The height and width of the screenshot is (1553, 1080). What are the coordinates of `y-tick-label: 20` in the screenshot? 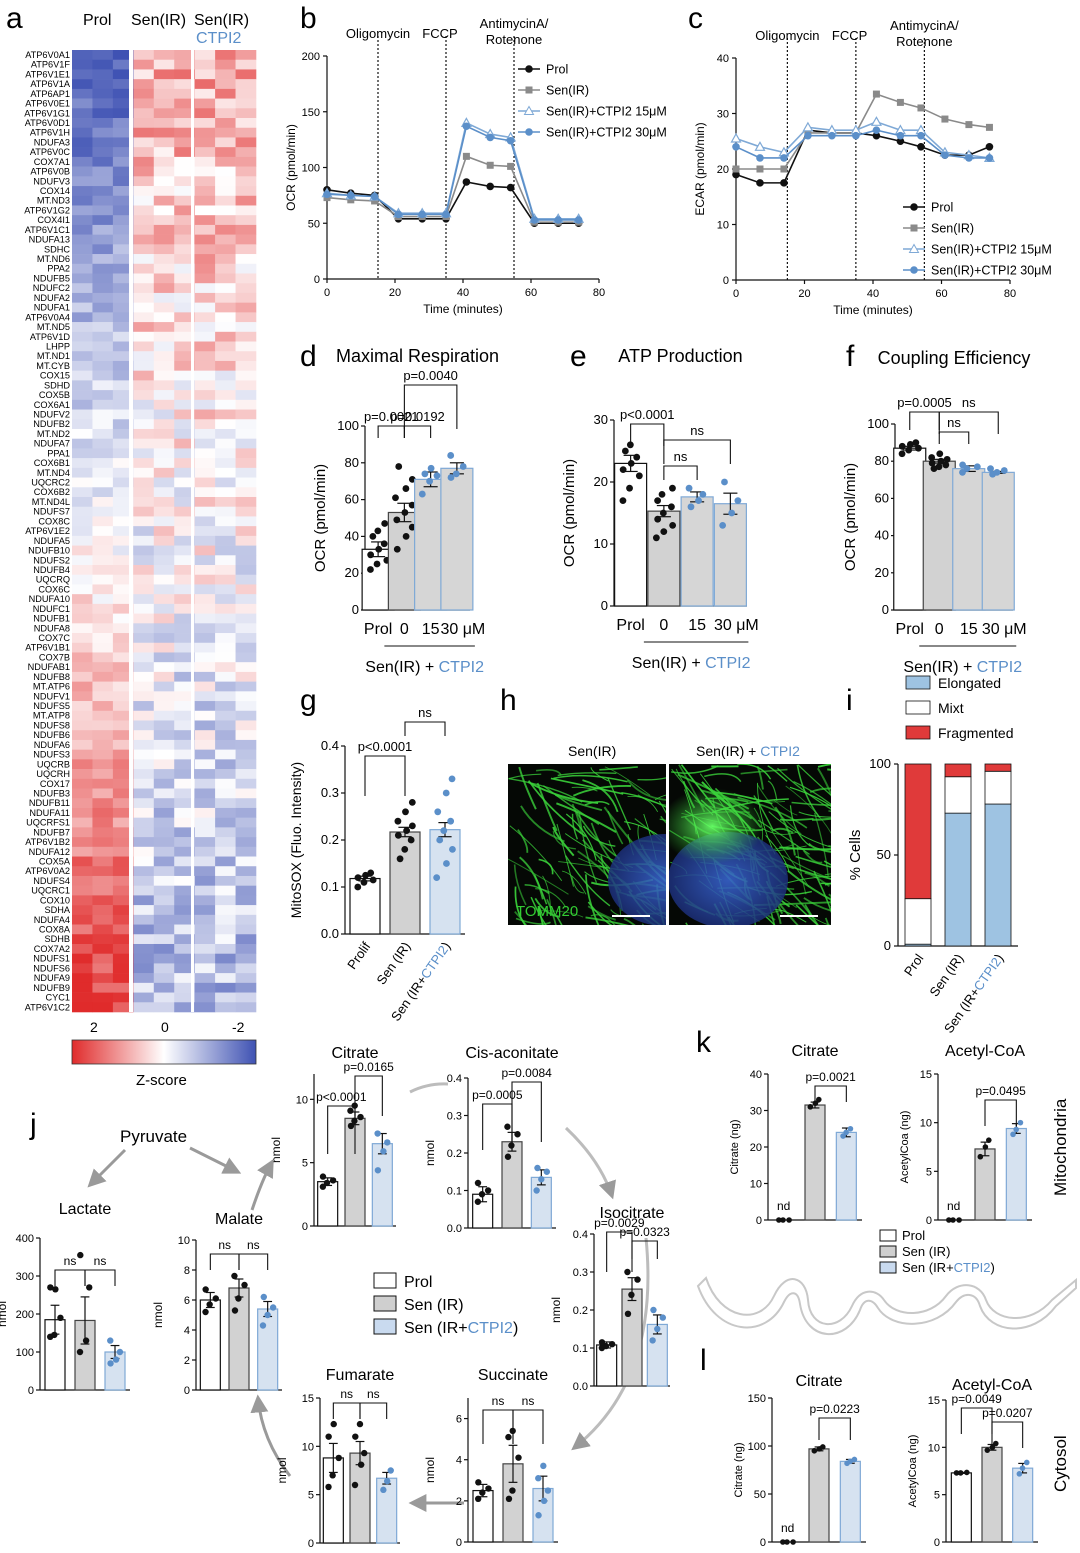 It's located at (352, 572).